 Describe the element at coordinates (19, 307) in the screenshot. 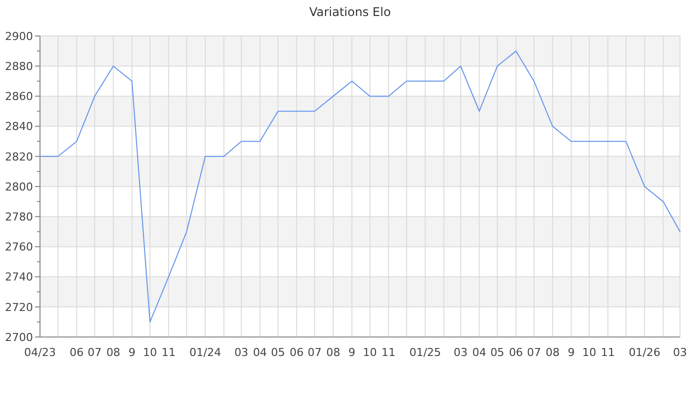

I see `y-tick-label: 2720` at that location.